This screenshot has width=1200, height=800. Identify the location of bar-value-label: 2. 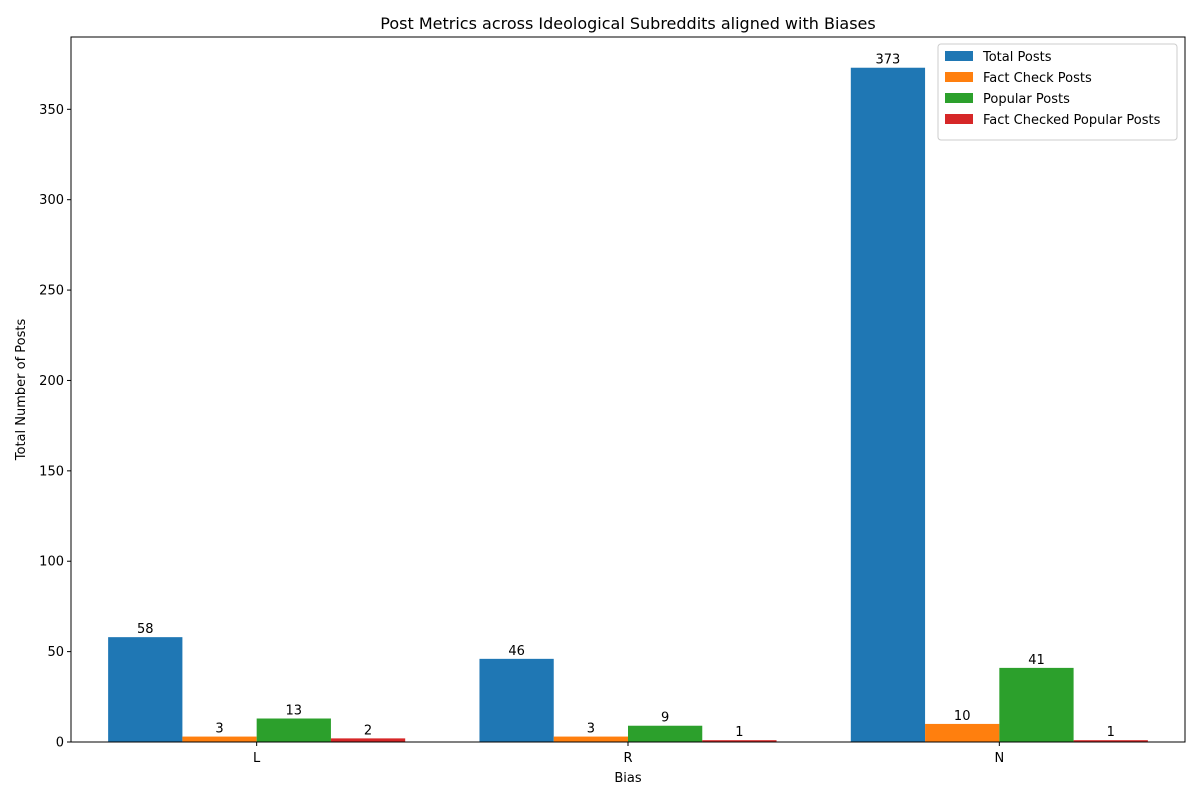
(368, 730).